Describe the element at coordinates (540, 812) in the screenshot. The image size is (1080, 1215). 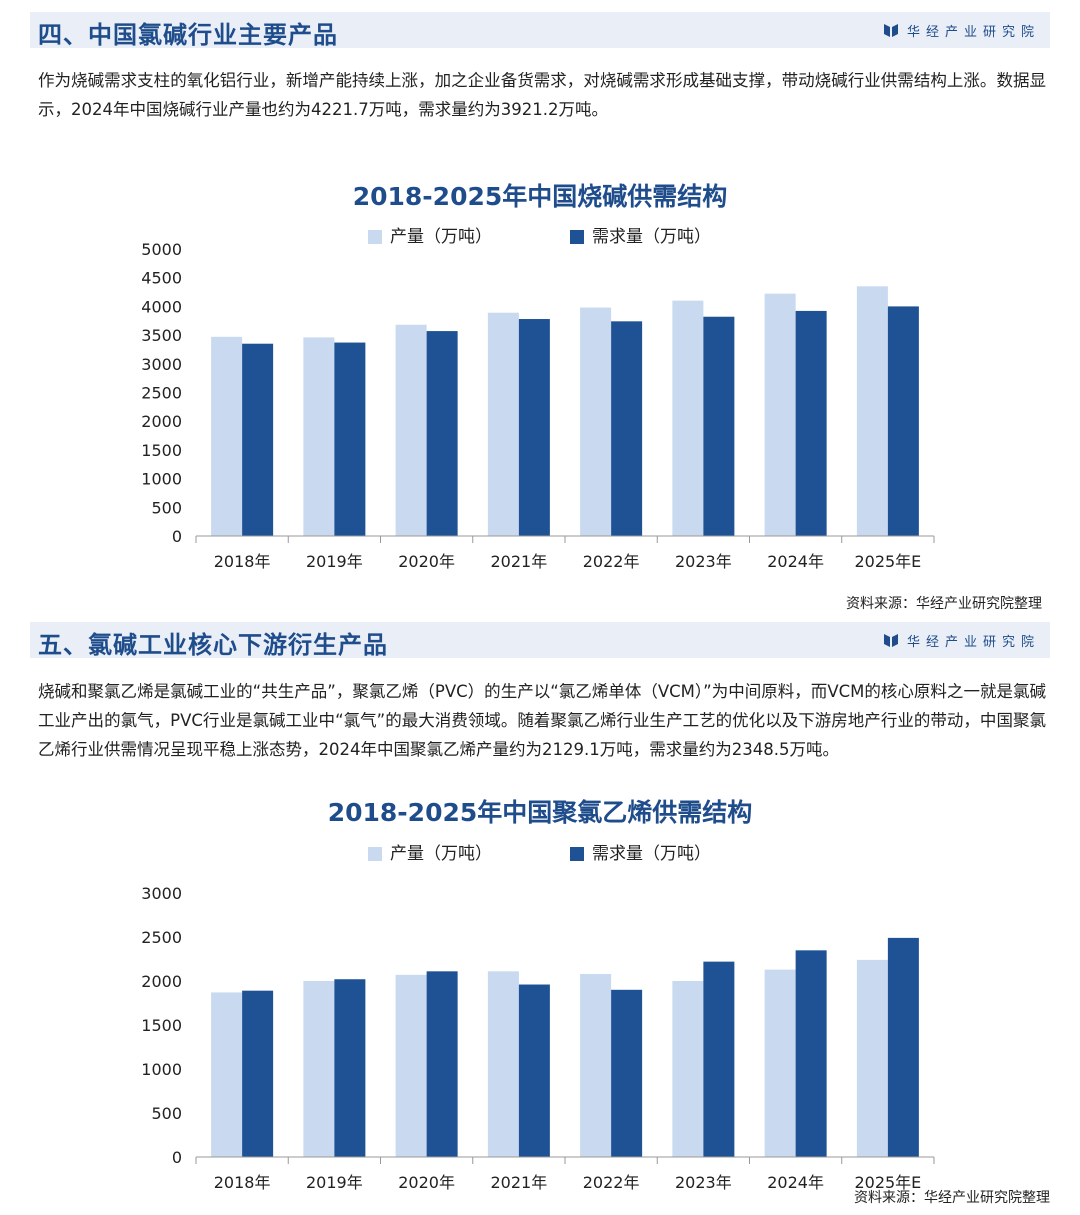
I see `chart-title: 2018-2025年中国聚氯乙烯供需结构` at that location.